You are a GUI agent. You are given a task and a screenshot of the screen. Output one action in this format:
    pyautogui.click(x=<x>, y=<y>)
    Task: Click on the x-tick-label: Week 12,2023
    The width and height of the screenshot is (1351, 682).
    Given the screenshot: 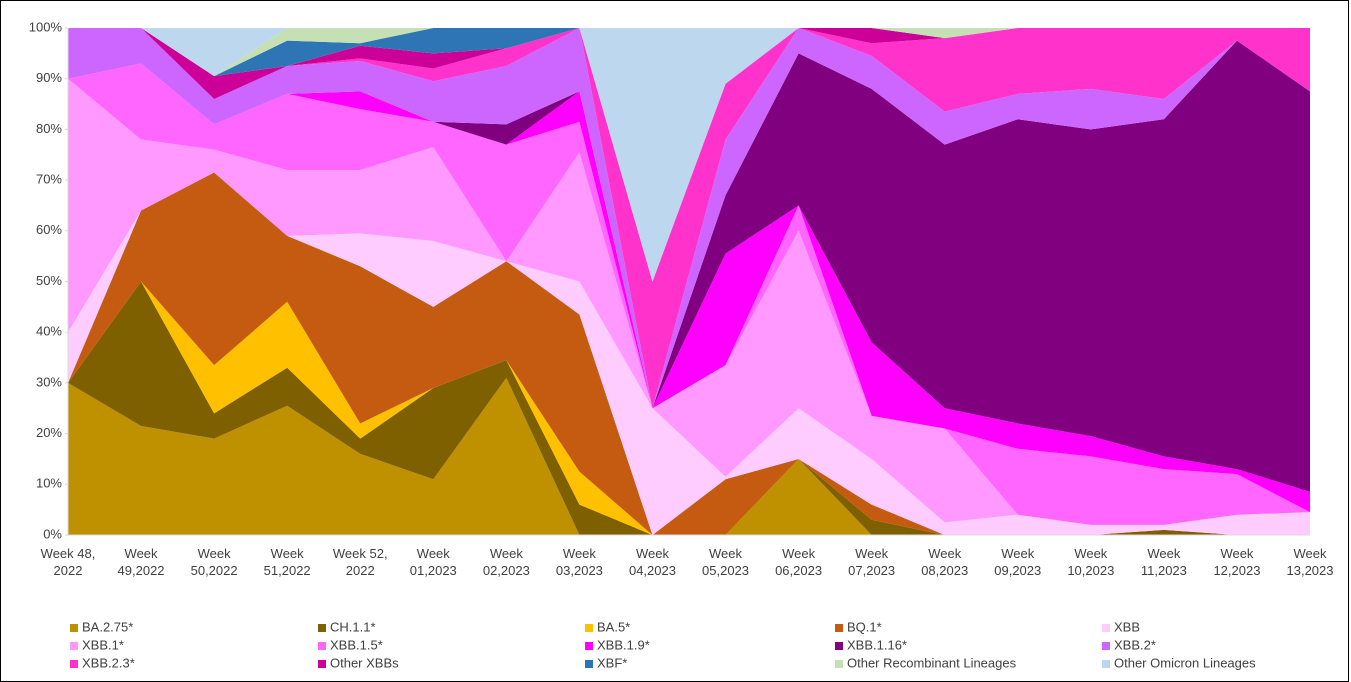 What is the action you would take?
    pyautogui.click(x=1236, y=562)
    